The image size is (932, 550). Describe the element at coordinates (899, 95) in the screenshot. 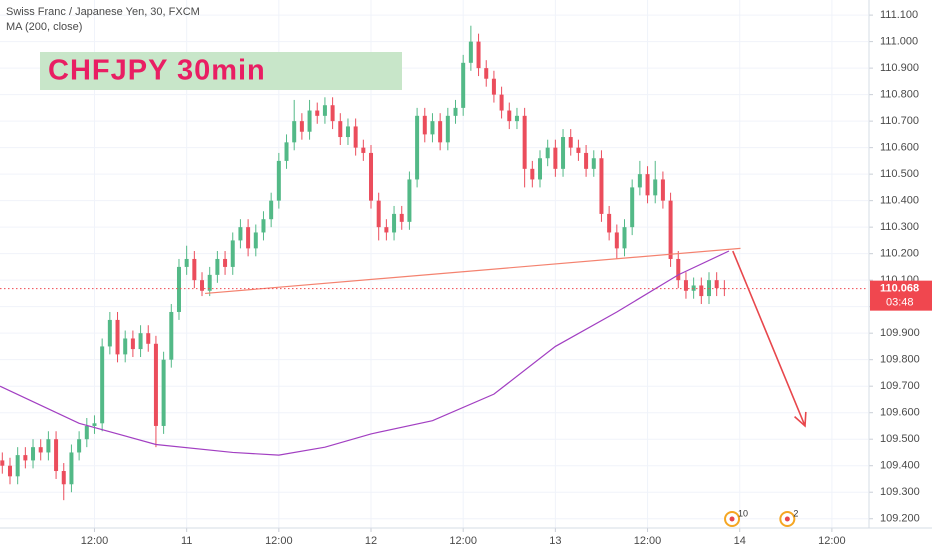

I see `y-tick-label: 110.800` at that location.